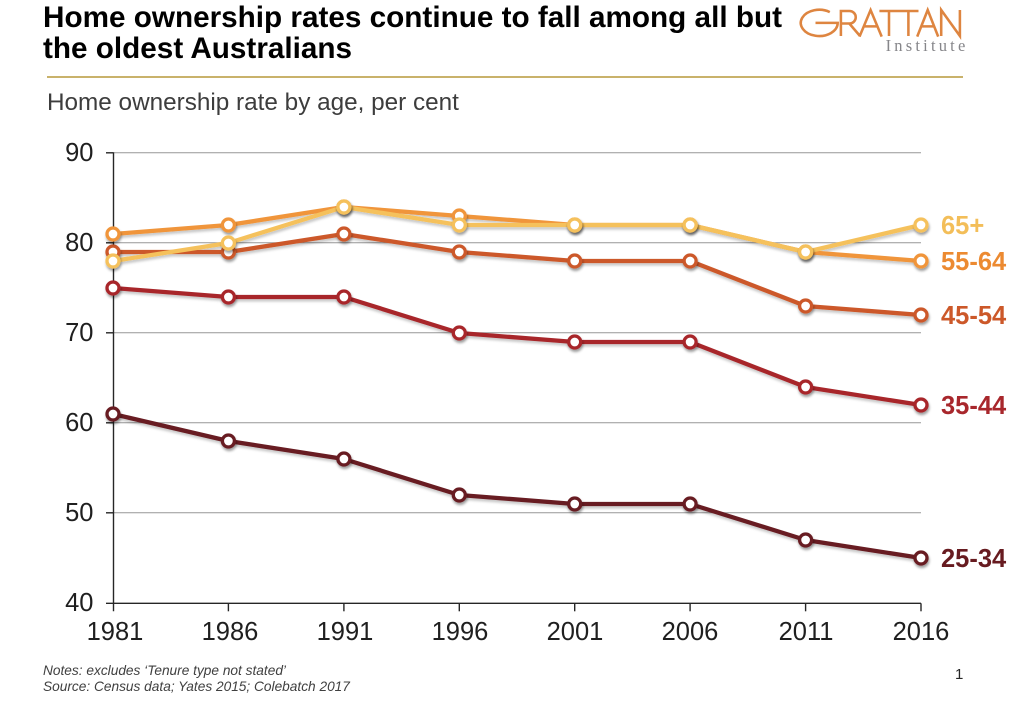  What do you see at coordinates (345, 632) in the screenshot?
I see `svg-text: 1991` at bounding box center [345, 632].